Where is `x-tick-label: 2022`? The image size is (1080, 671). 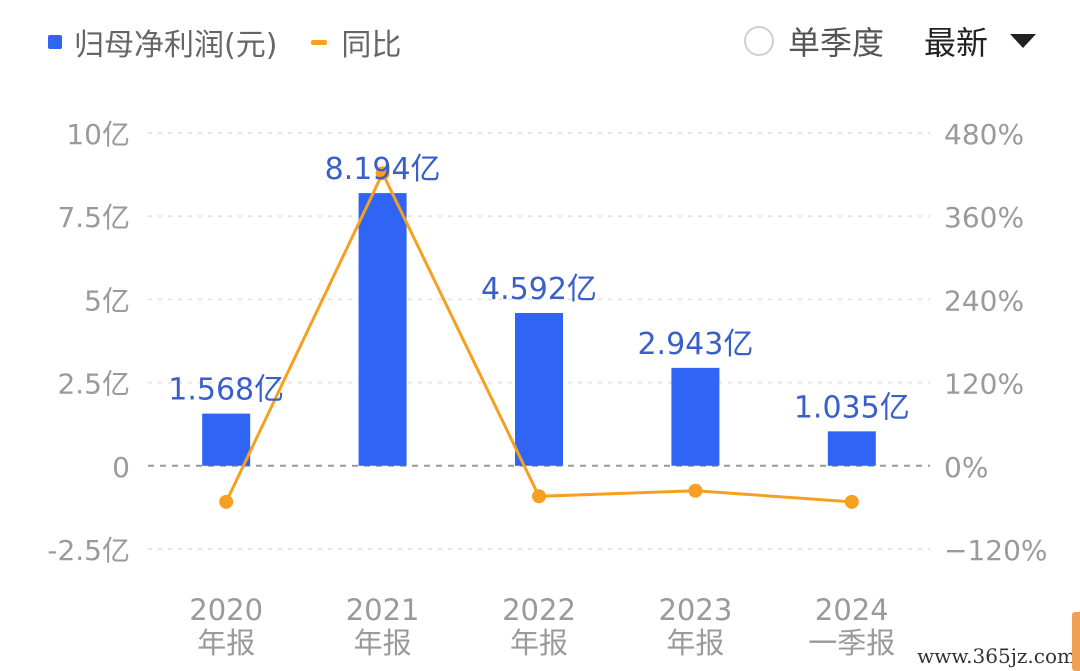
x-tick-label: 2022 is located at coordinates (539, 610).